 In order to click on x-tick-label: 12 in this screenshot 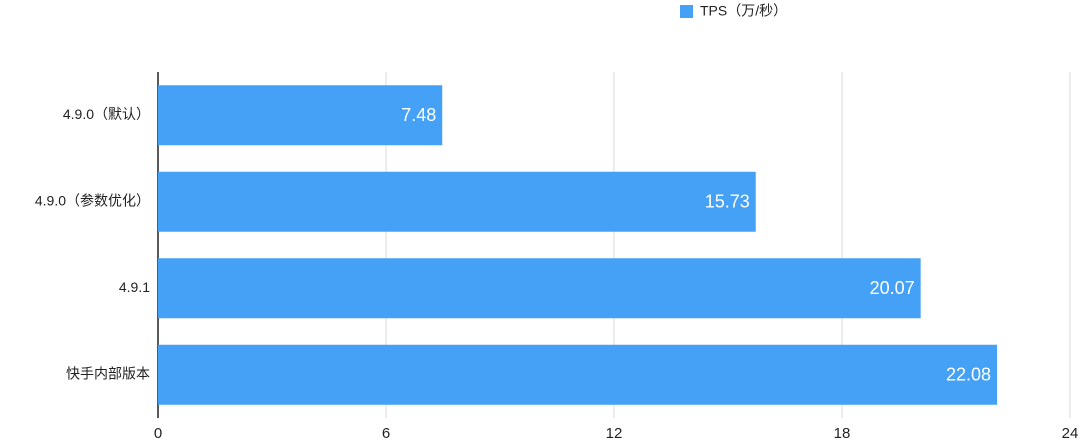, I will do `click(614, 433)`.